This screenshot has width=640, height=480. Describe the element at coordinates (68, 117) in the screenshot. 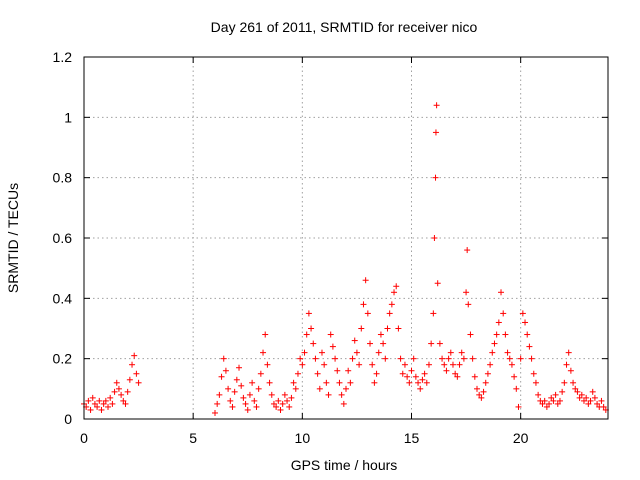

I see `y-tick-label: 1` at that location.